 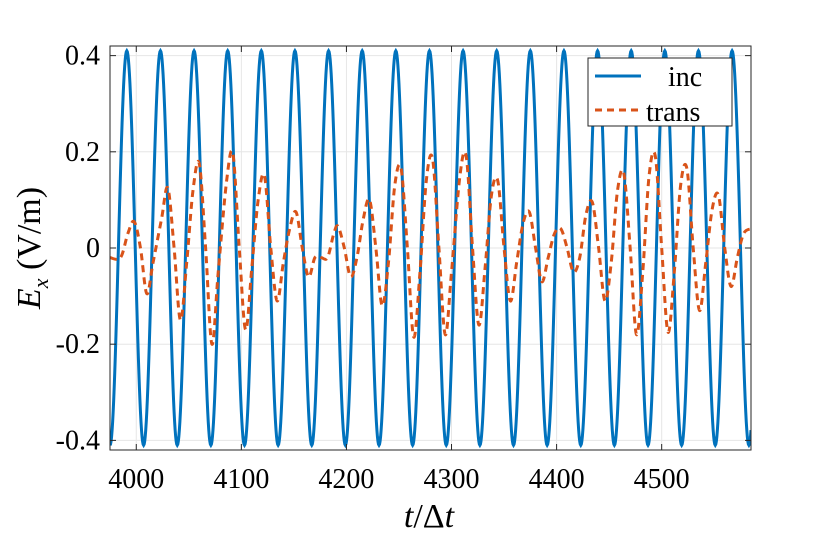 I want to click on legend-label-inc: inc, so click(x=685, y=77).